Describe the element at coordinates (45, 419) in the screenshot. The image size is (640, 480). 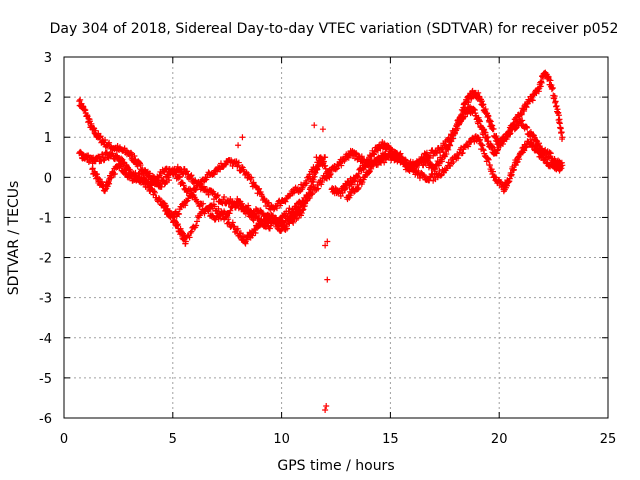
I see `y-tick-label: -6` at that location.